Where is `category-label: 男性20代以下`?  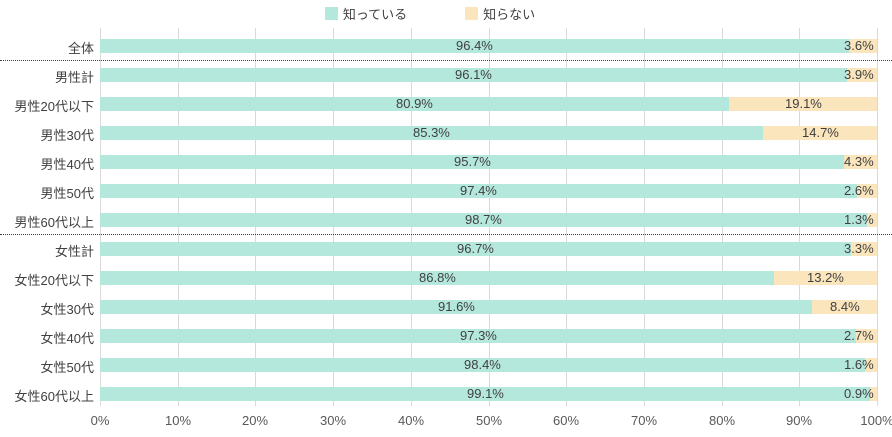 category-label: 男性20代以下 is located at coordinates (54, 106).